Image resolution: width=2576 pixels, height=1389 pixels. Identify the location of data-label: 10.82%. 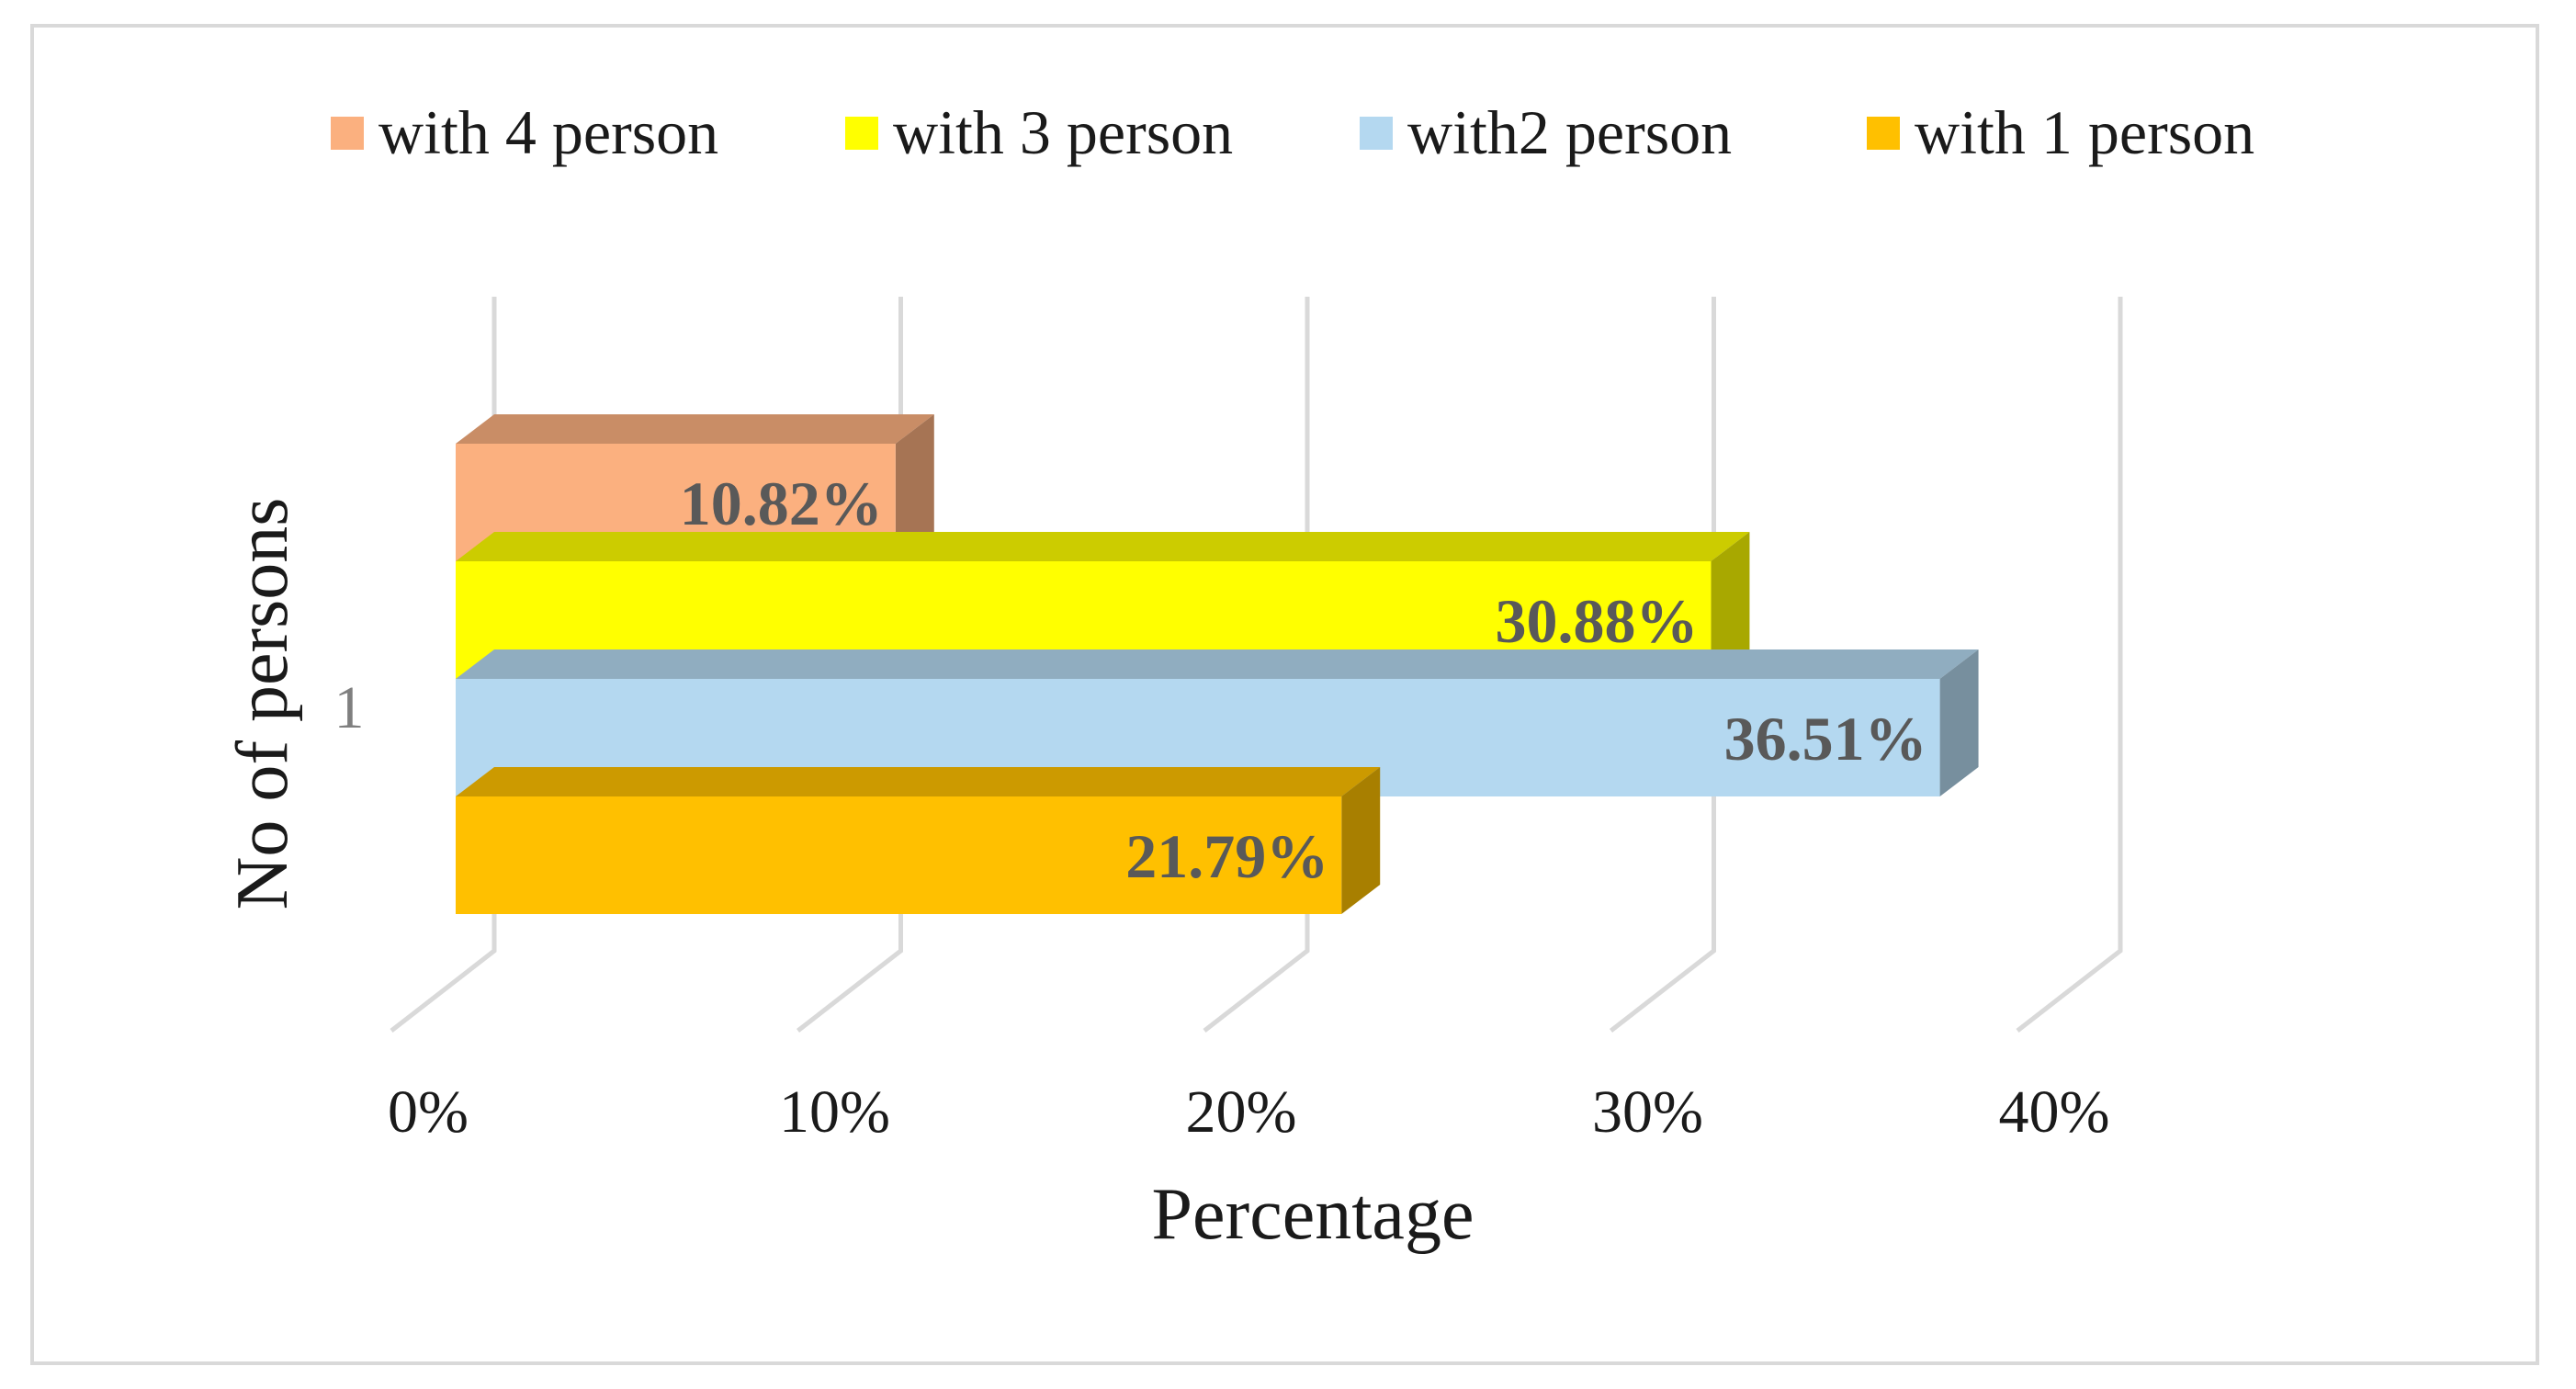
(781, 503).